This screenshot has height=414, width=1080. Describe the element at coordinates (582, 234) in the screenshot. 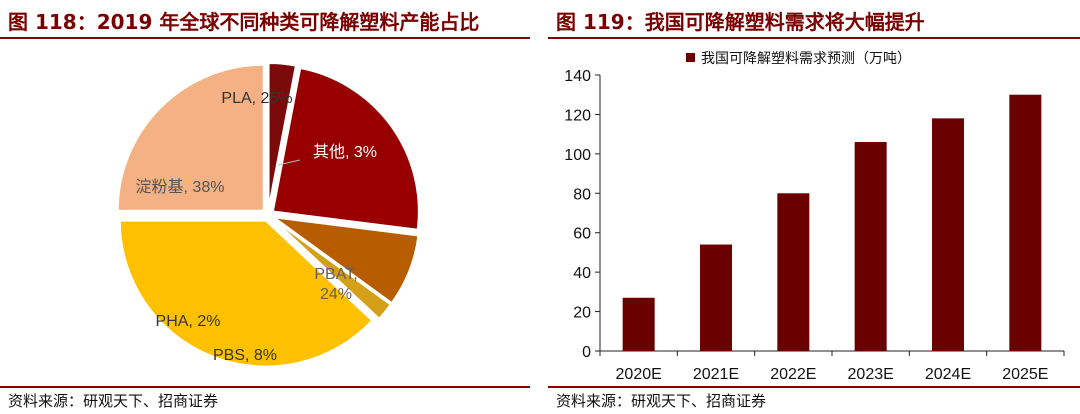

I see `y-tick-label: 60` at that location.